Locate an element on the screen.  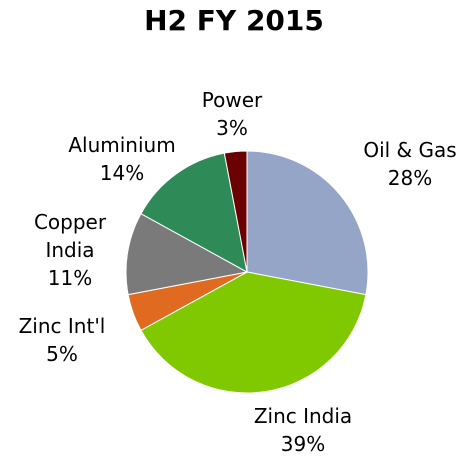
slice-label: Power 3% is located at coordinates (232, 114).